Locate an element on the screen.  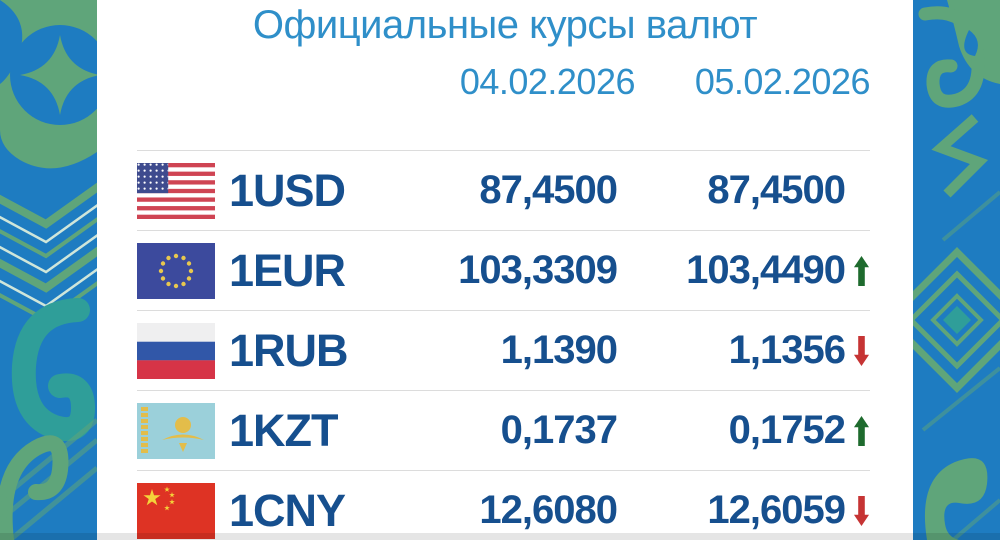
currency-row-kzt: 1KZT 0,1737 0,1752 is located at coordinates (503, 430).